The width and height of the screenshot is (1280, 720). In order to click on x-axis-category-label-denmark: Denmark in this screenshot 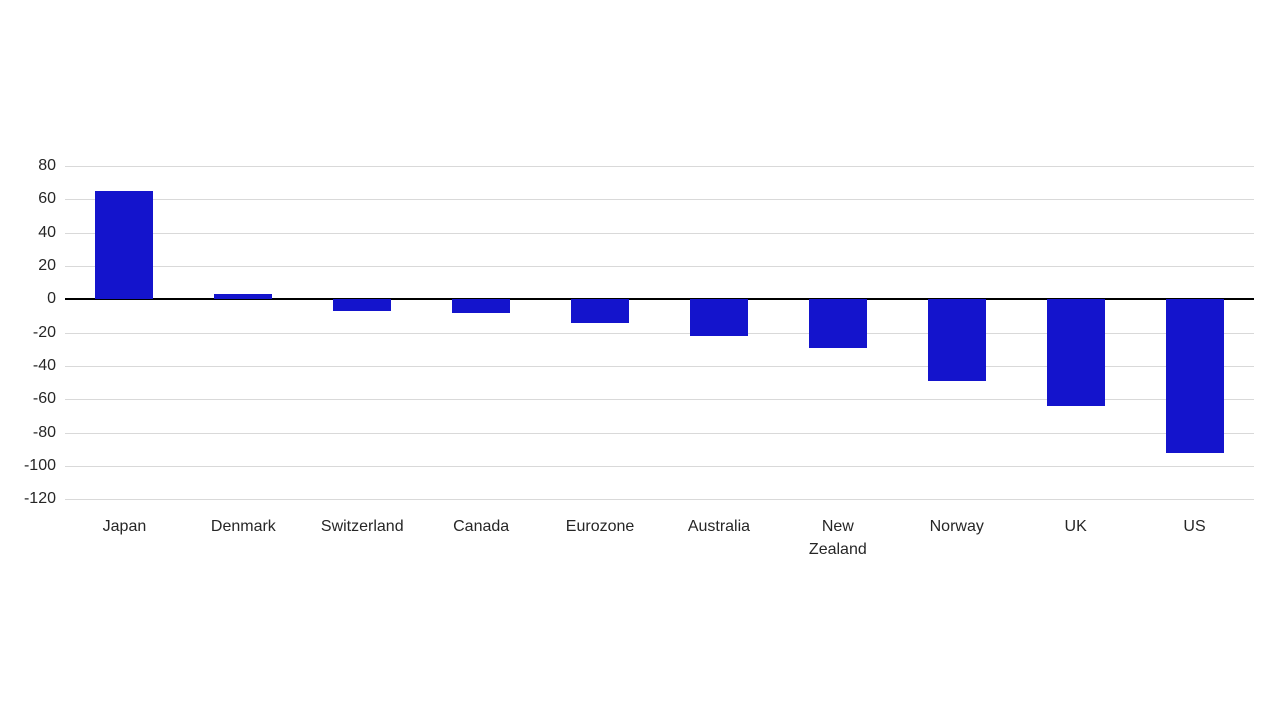, I will do `click(243, 526)`.